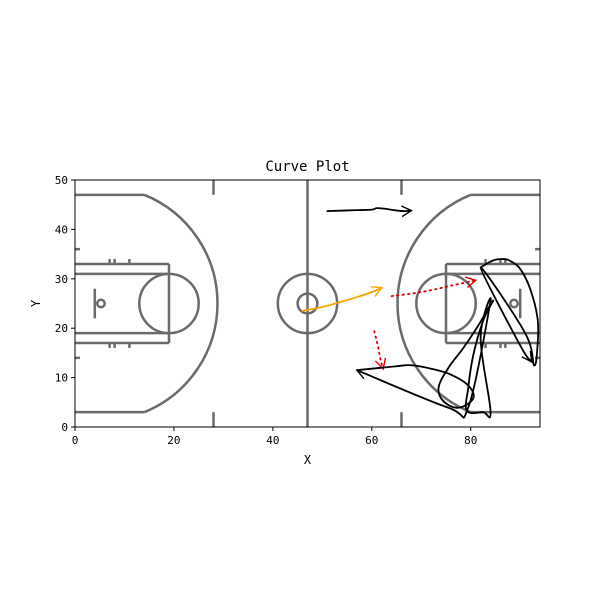 The height and width of the screenshot is (605, 600). I want to click on right-three-point-arc, so click(434, 303).